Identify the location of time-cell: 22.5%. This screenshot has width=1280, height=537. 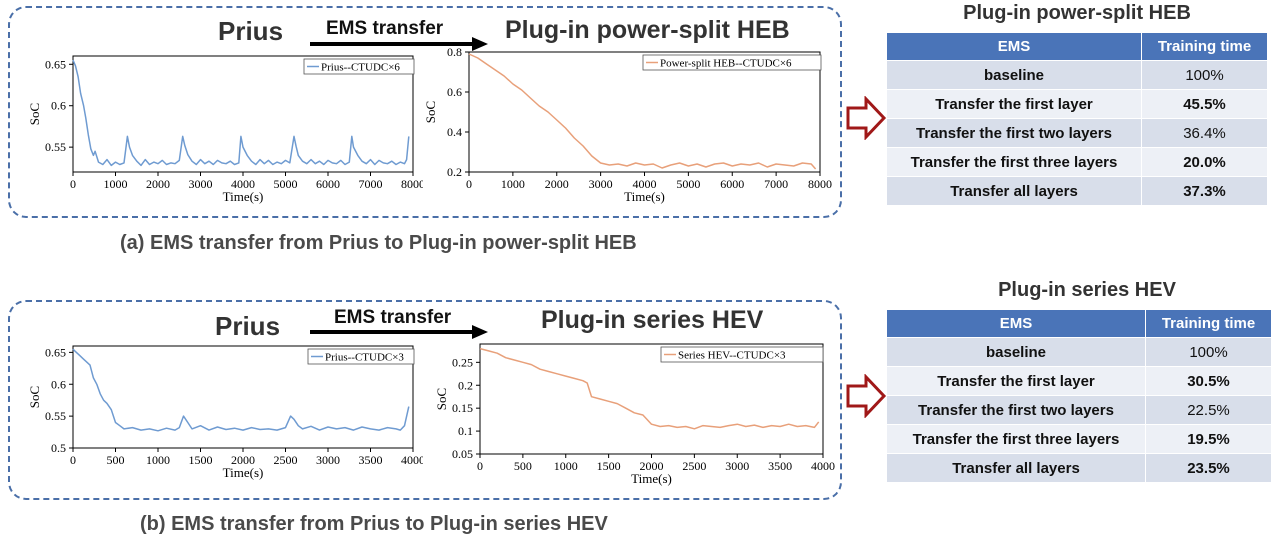
(1208, 410).